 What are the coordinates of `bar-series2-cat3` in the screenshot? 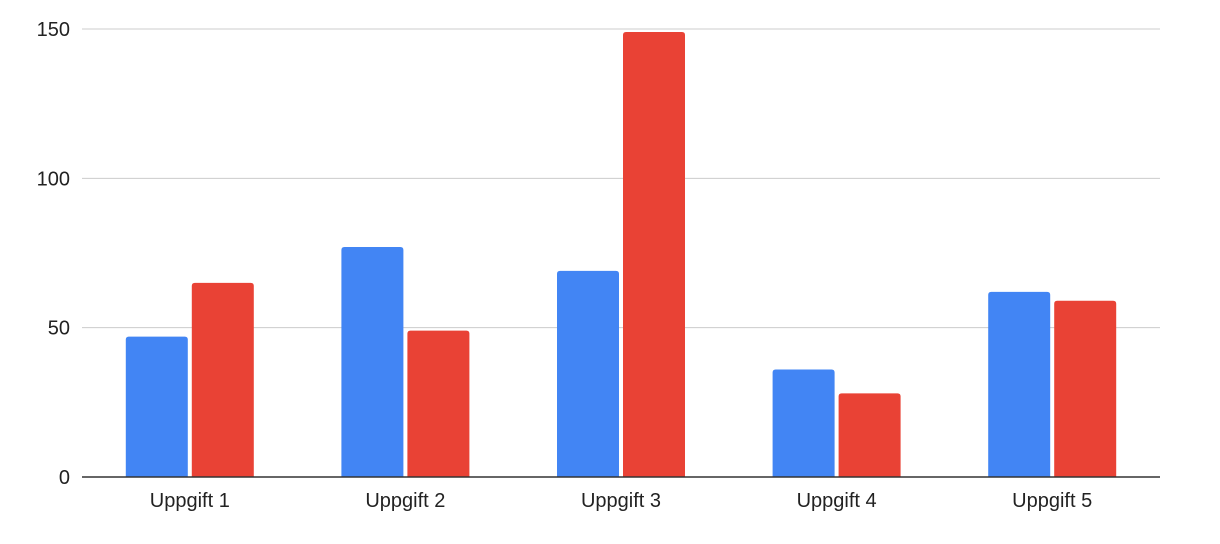 It's located at (654, 254).